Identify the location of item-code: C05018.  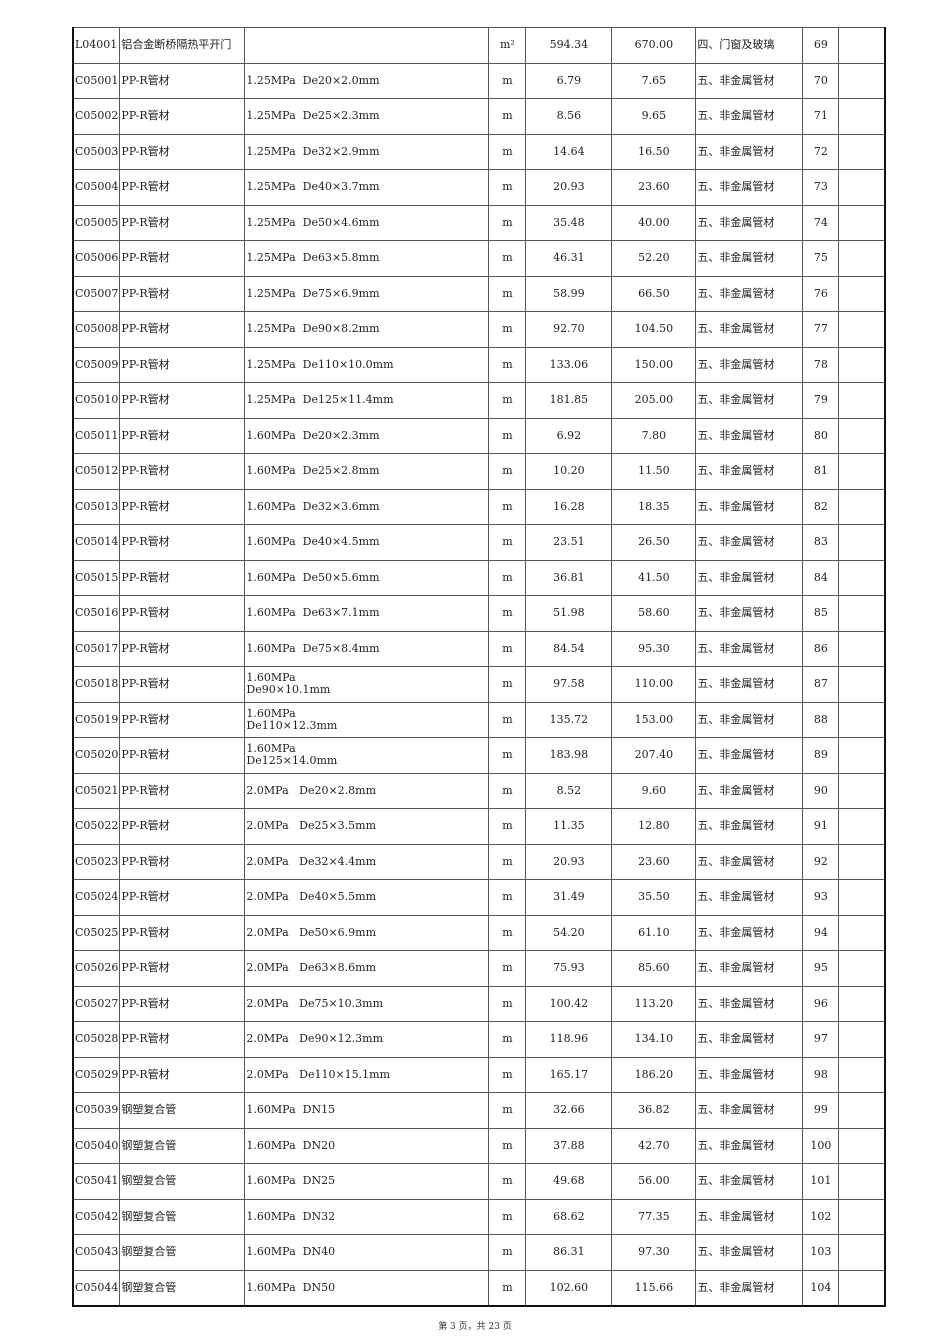
(96, 684).